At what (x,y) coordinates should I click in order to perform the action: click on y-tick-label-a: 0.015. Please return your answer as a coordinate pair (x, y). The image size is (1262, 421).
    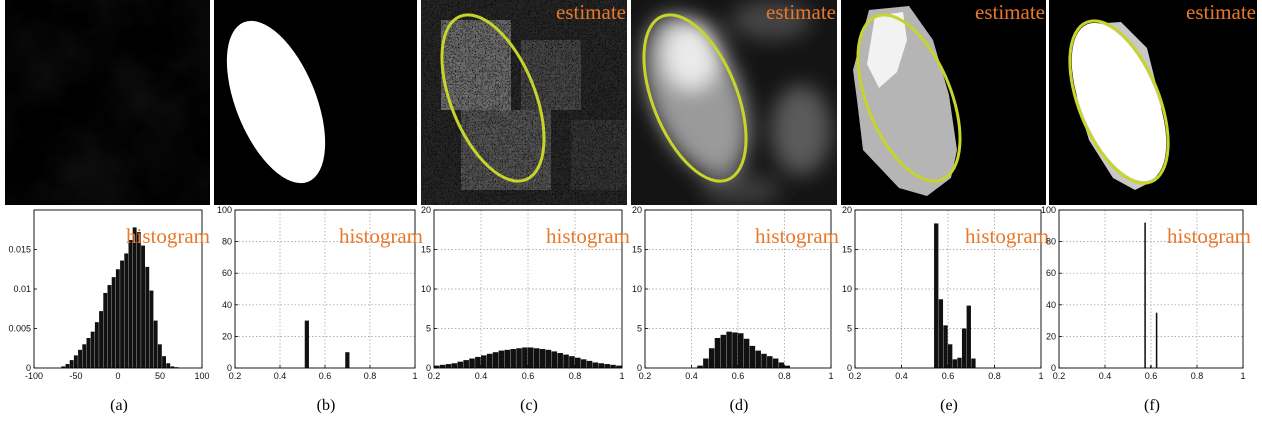
    Looking at the image, I should click on (19, 250).